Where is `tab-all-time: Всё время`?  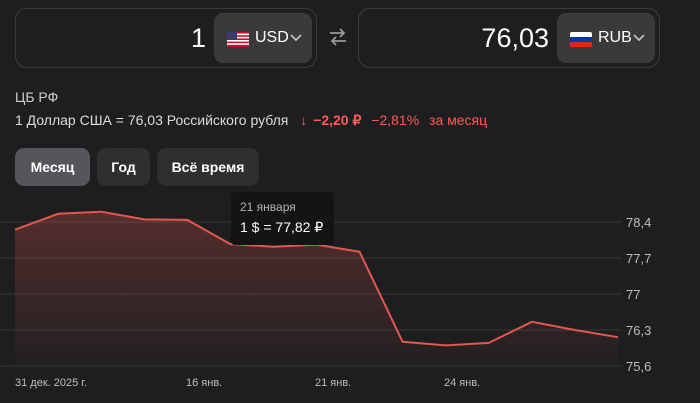
tab-all-time: Всё время is located at coordinates (208, 167).